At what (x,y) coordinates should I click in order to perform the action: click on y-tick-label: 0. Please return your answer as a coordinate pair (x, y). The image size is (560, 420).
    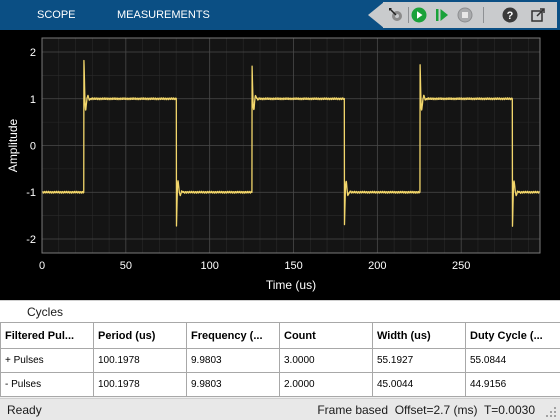
    Looking at the image, I should click on (33, 147).